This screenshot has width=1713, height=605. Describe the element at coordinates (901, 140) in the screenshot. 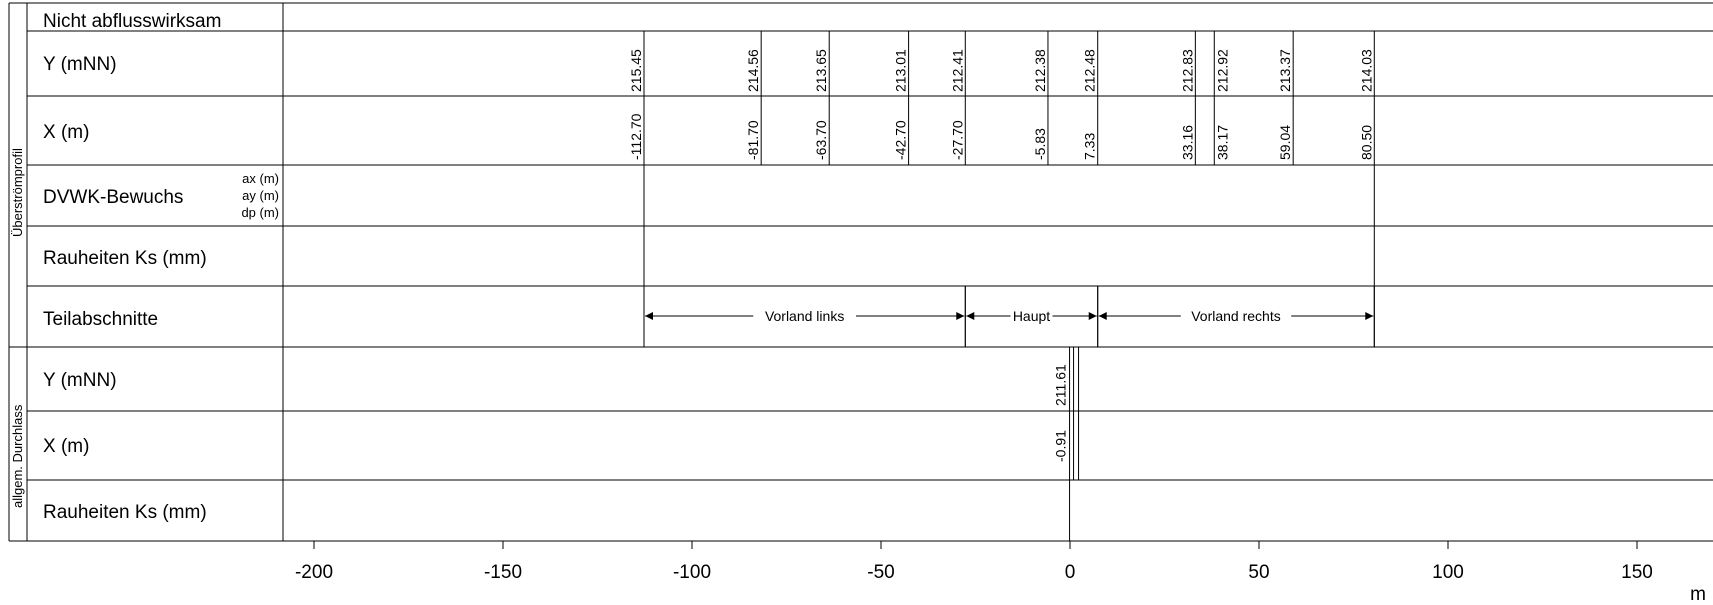

I see `x-value-label: -42.70` at that location.